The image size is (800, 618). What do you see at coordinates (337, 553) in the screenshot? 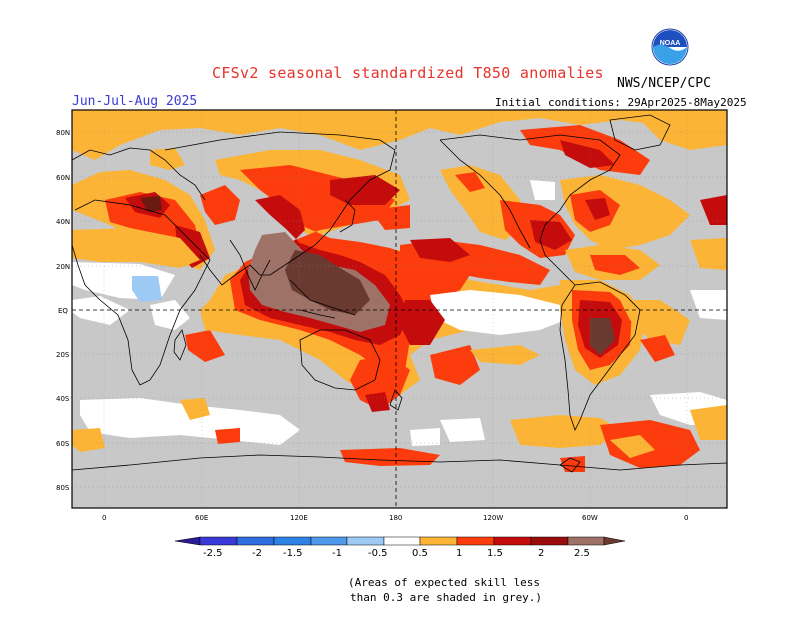
I see `colorbar-tick-label: -1` at bounding box center [337, 553].